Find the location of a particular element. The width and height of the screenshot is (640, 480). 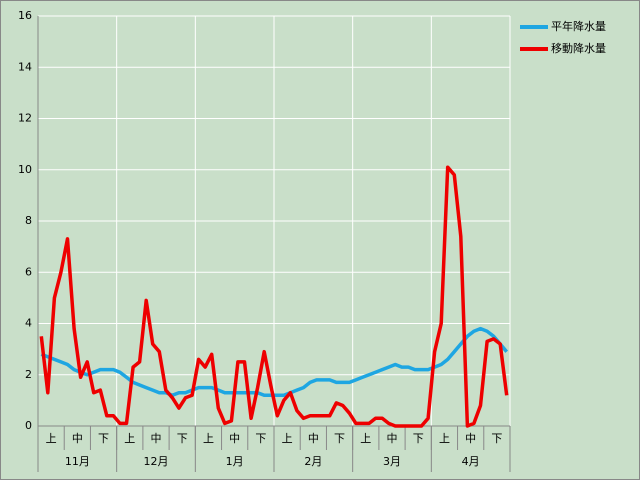

y-tick-label: 12 is located at coordinates (25, 118).